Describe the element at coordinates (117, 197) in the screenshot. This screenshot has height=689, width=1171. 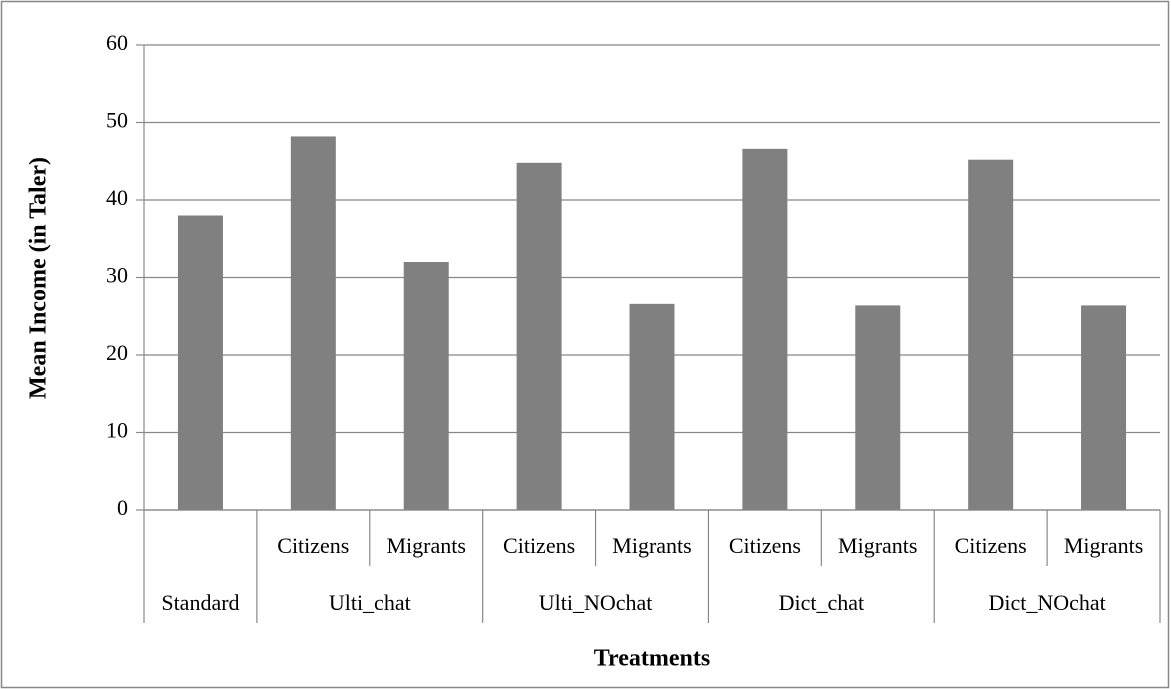
I see `y-tick-label: 40` at that location.